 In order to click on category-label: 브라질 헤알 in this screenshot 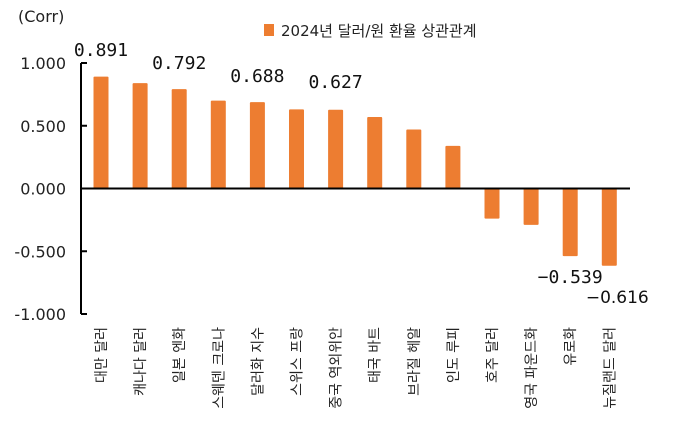, I will do `click(415, 361)`.